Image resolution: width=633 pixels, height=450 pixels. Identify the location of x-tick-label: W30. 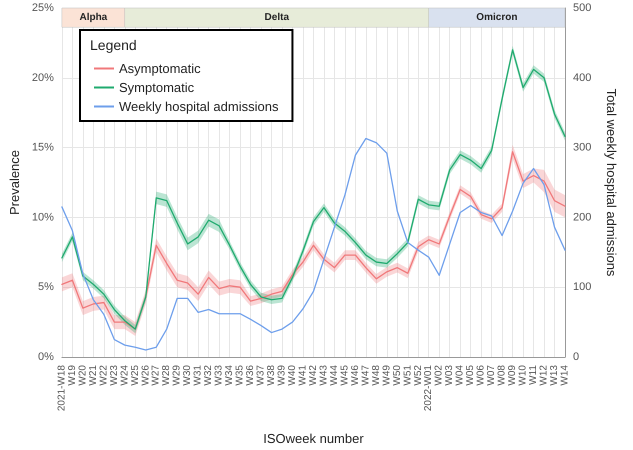
(188, 375).